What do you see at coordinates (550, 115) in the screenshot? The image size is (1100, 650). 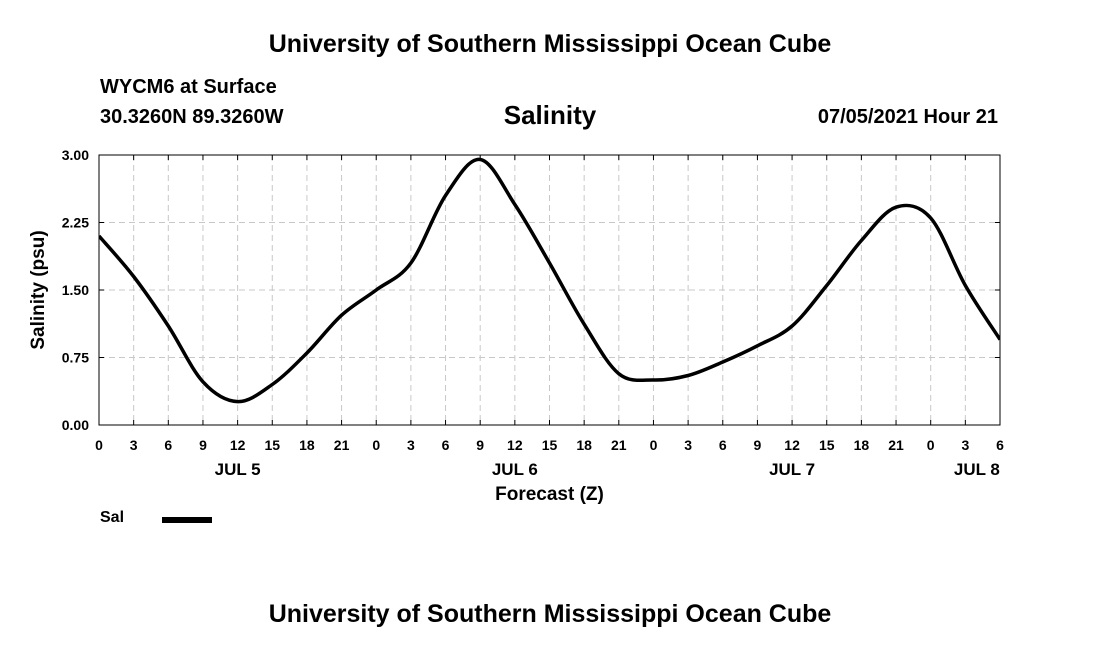 I see `chart-title: Salinity` at bounding box center [550, 115].